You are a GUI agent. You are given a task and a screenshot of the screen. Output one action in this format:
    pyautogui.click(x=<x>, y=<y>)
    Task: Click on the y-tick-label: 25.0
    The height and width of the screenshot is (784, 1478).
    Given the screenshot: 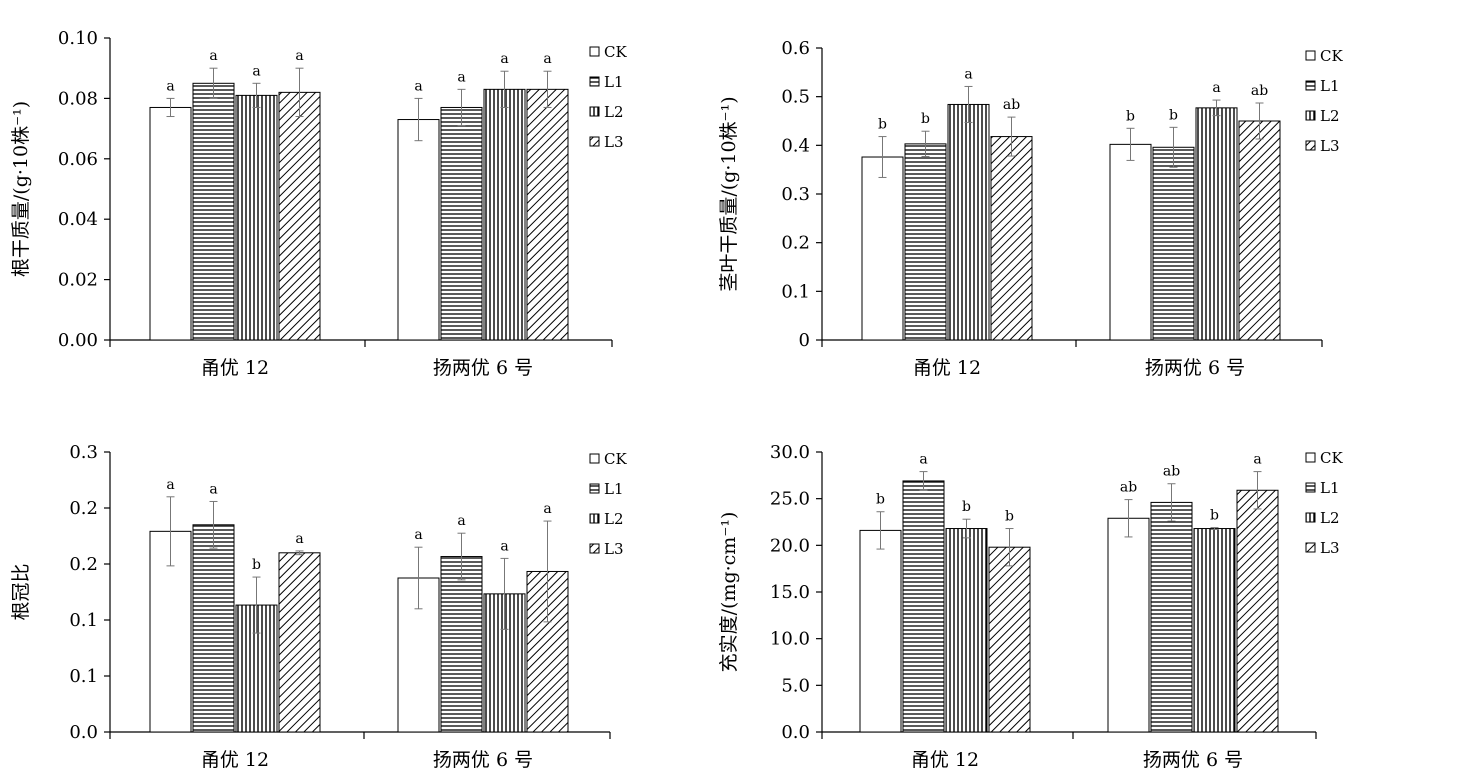 What is the action you would take?
    pyautogui.click(x=790, y=499)
    